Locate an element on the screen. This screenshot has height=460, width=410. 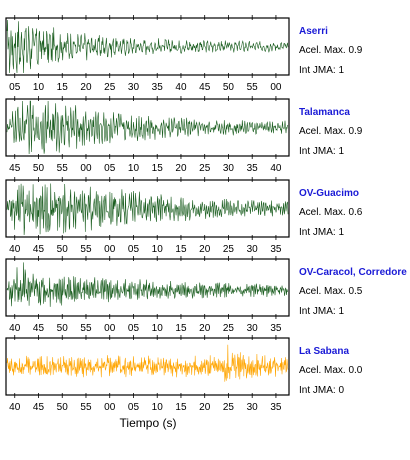
accel-max-label: Acel. Max. 0.0 is located at coordinates (331, 370).